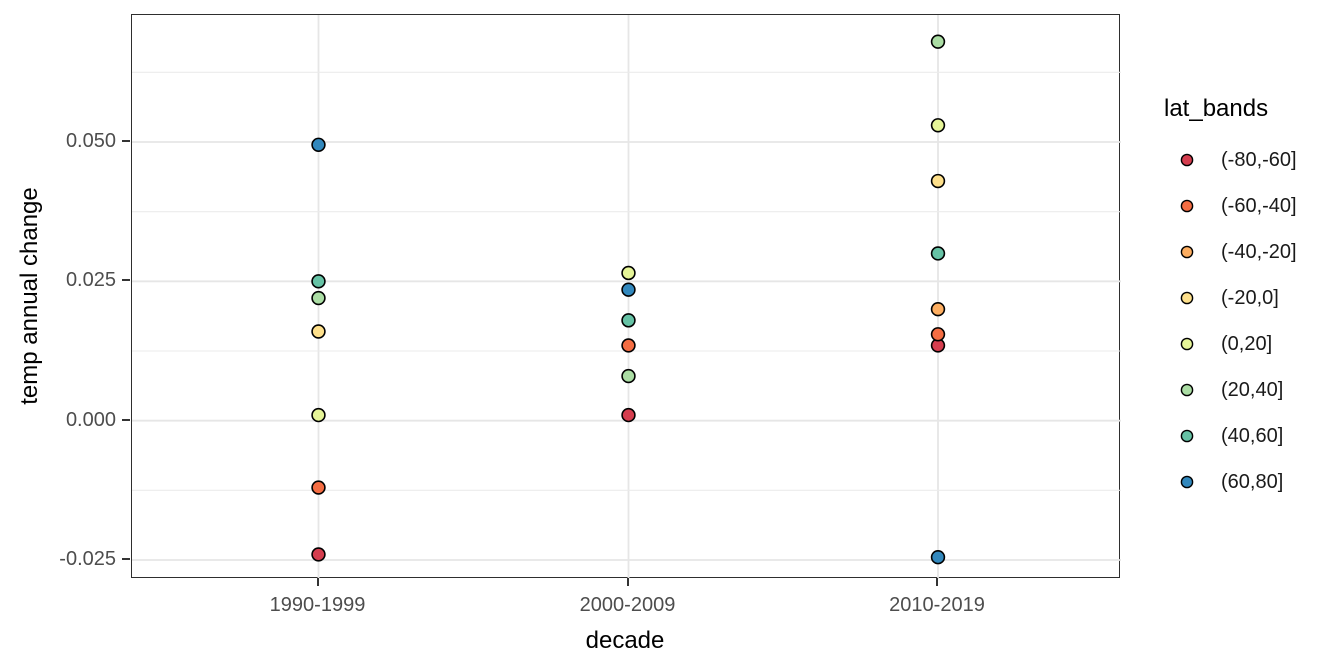 Image resolution: width=1344 pixels, height=672 pixels. What do you see at coordinates (90, 141) in the screenshot?
I see `y-tick-label: 0.050` at bounding box center [90, 141].